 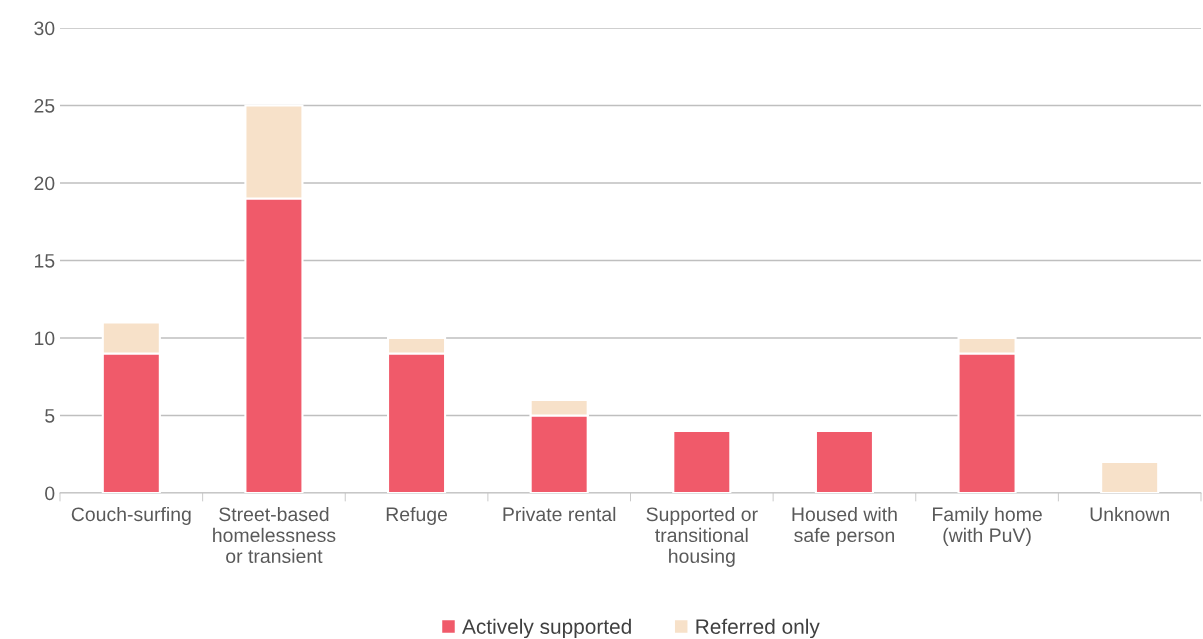 What do you see at coordinates (45, 338) in the screenshot?
I see `y-tick-label: 10` at bounding box center [45, 338].